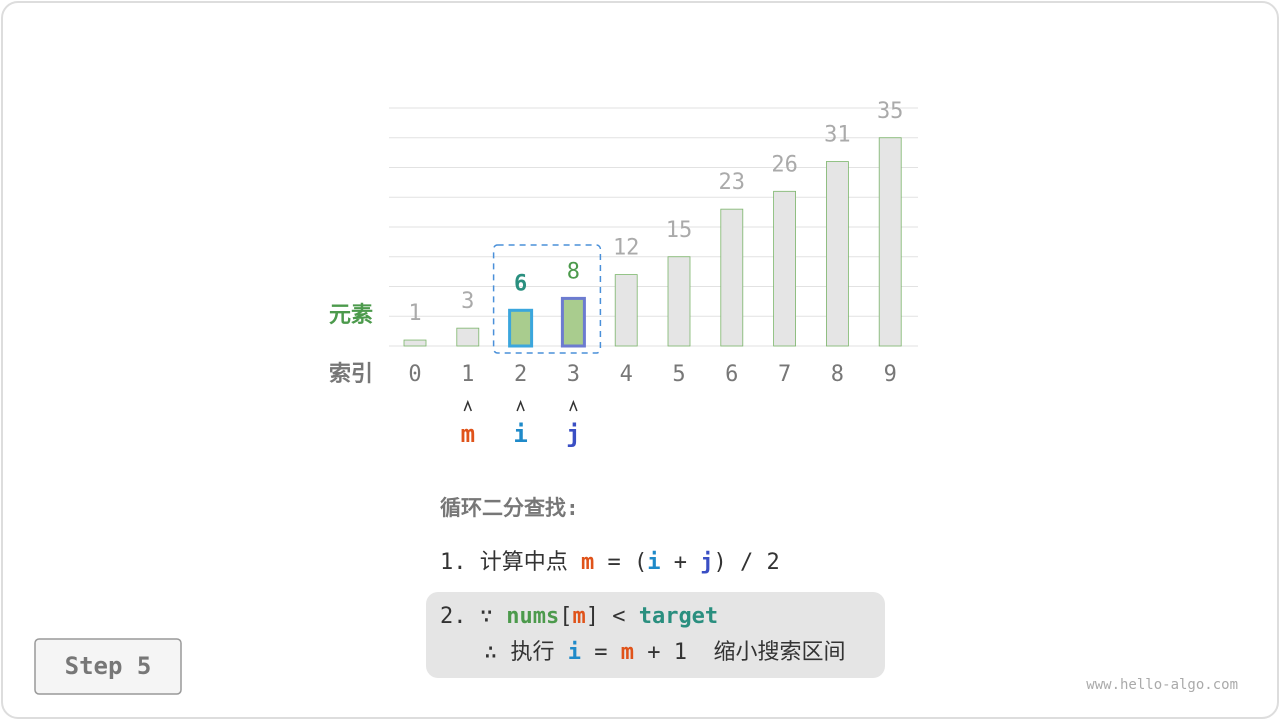  I want to click on token: 2. ∵, so click(473, 616).